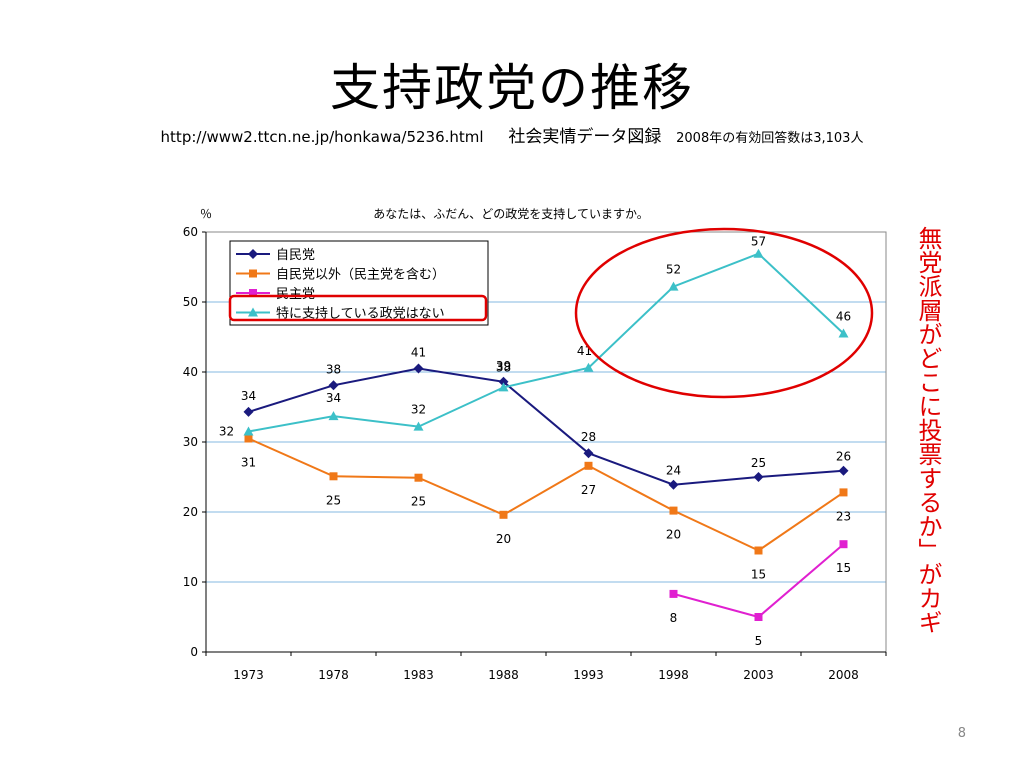 Image resolution: width=1024 pixels, height=768 pixels. What do you see at coordinates (190, 372) in the screenshot?
I see `y-tick-label: 40` at bounding box center [190, 372].